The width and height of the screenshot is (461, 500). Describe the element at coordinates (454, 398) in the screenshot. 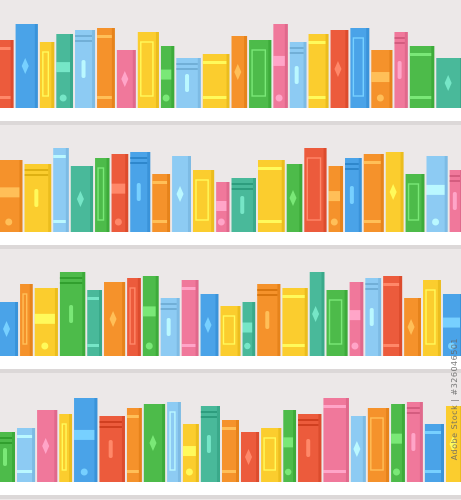

I see `stock-watermark: Adobe Stock | #326046501` at that location.